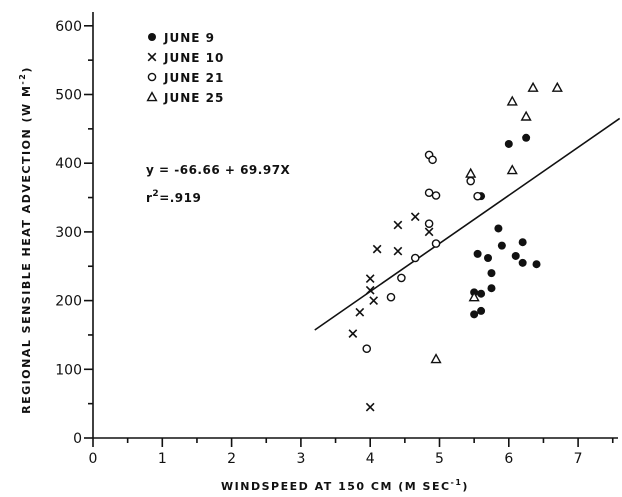  What do you see at coordinates (68, 164) in the screenshot?
I see `y-tick-label: 400` at bounding box center [68, 164].